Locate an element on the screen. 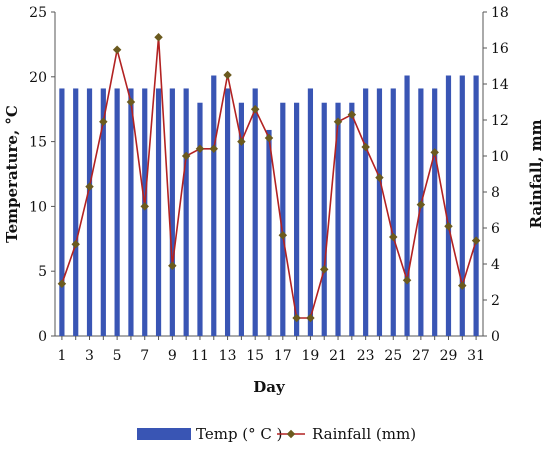  x-tick-label: 25 is located at coordinates (393, 356).